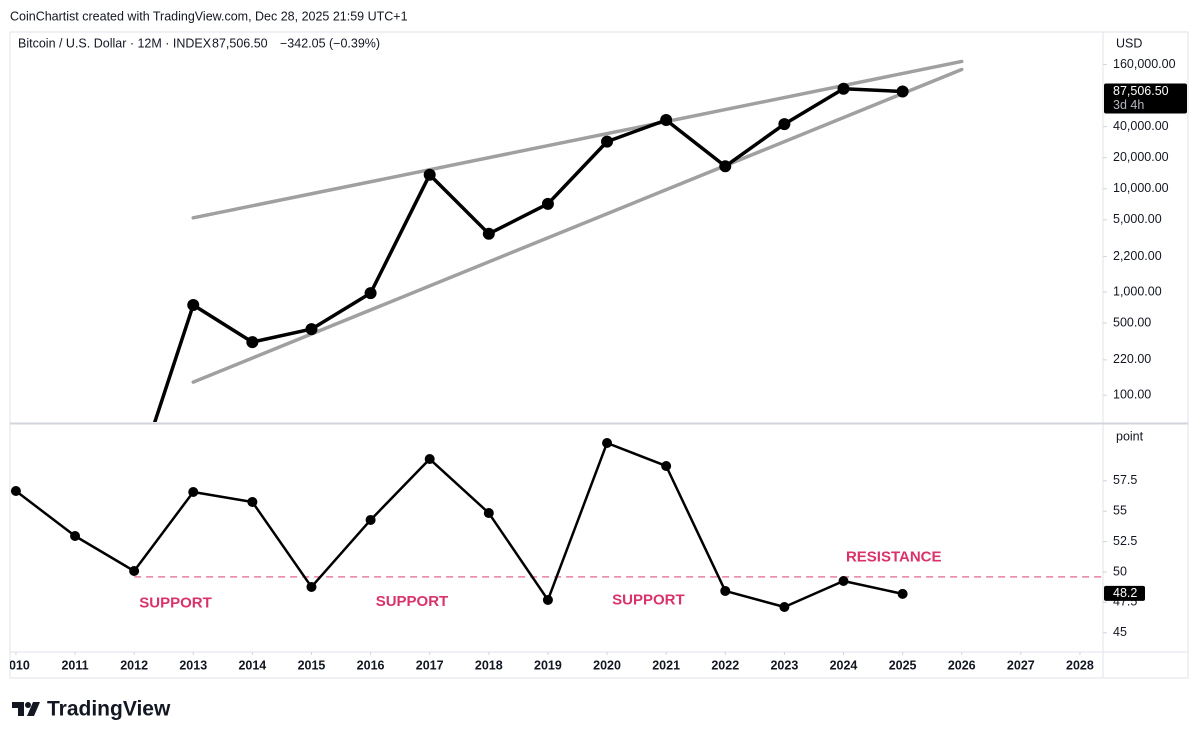  What do you see at coordinates (252, 665) in the screenshot?
I see `x-tick-label: 2014` at bounding box center [252, 665].